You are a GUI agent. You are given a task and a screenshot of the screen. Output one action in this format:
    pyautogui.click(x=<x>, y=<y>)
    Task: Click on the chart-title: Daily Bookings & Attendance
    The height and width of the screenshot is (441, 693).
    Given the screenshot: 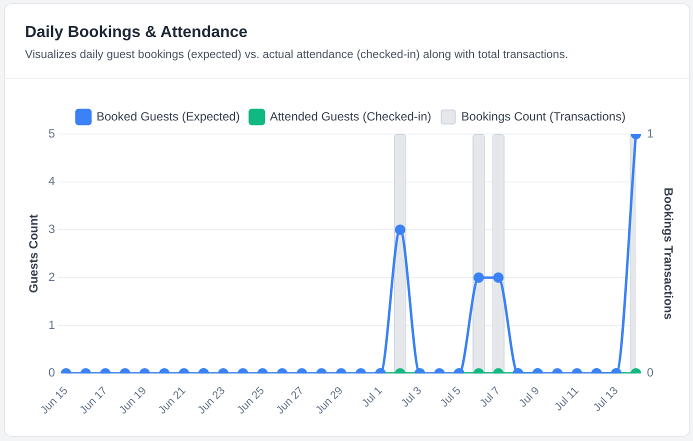 What is the action you would take?
    pyautogui.click(x=136, y=33)
    